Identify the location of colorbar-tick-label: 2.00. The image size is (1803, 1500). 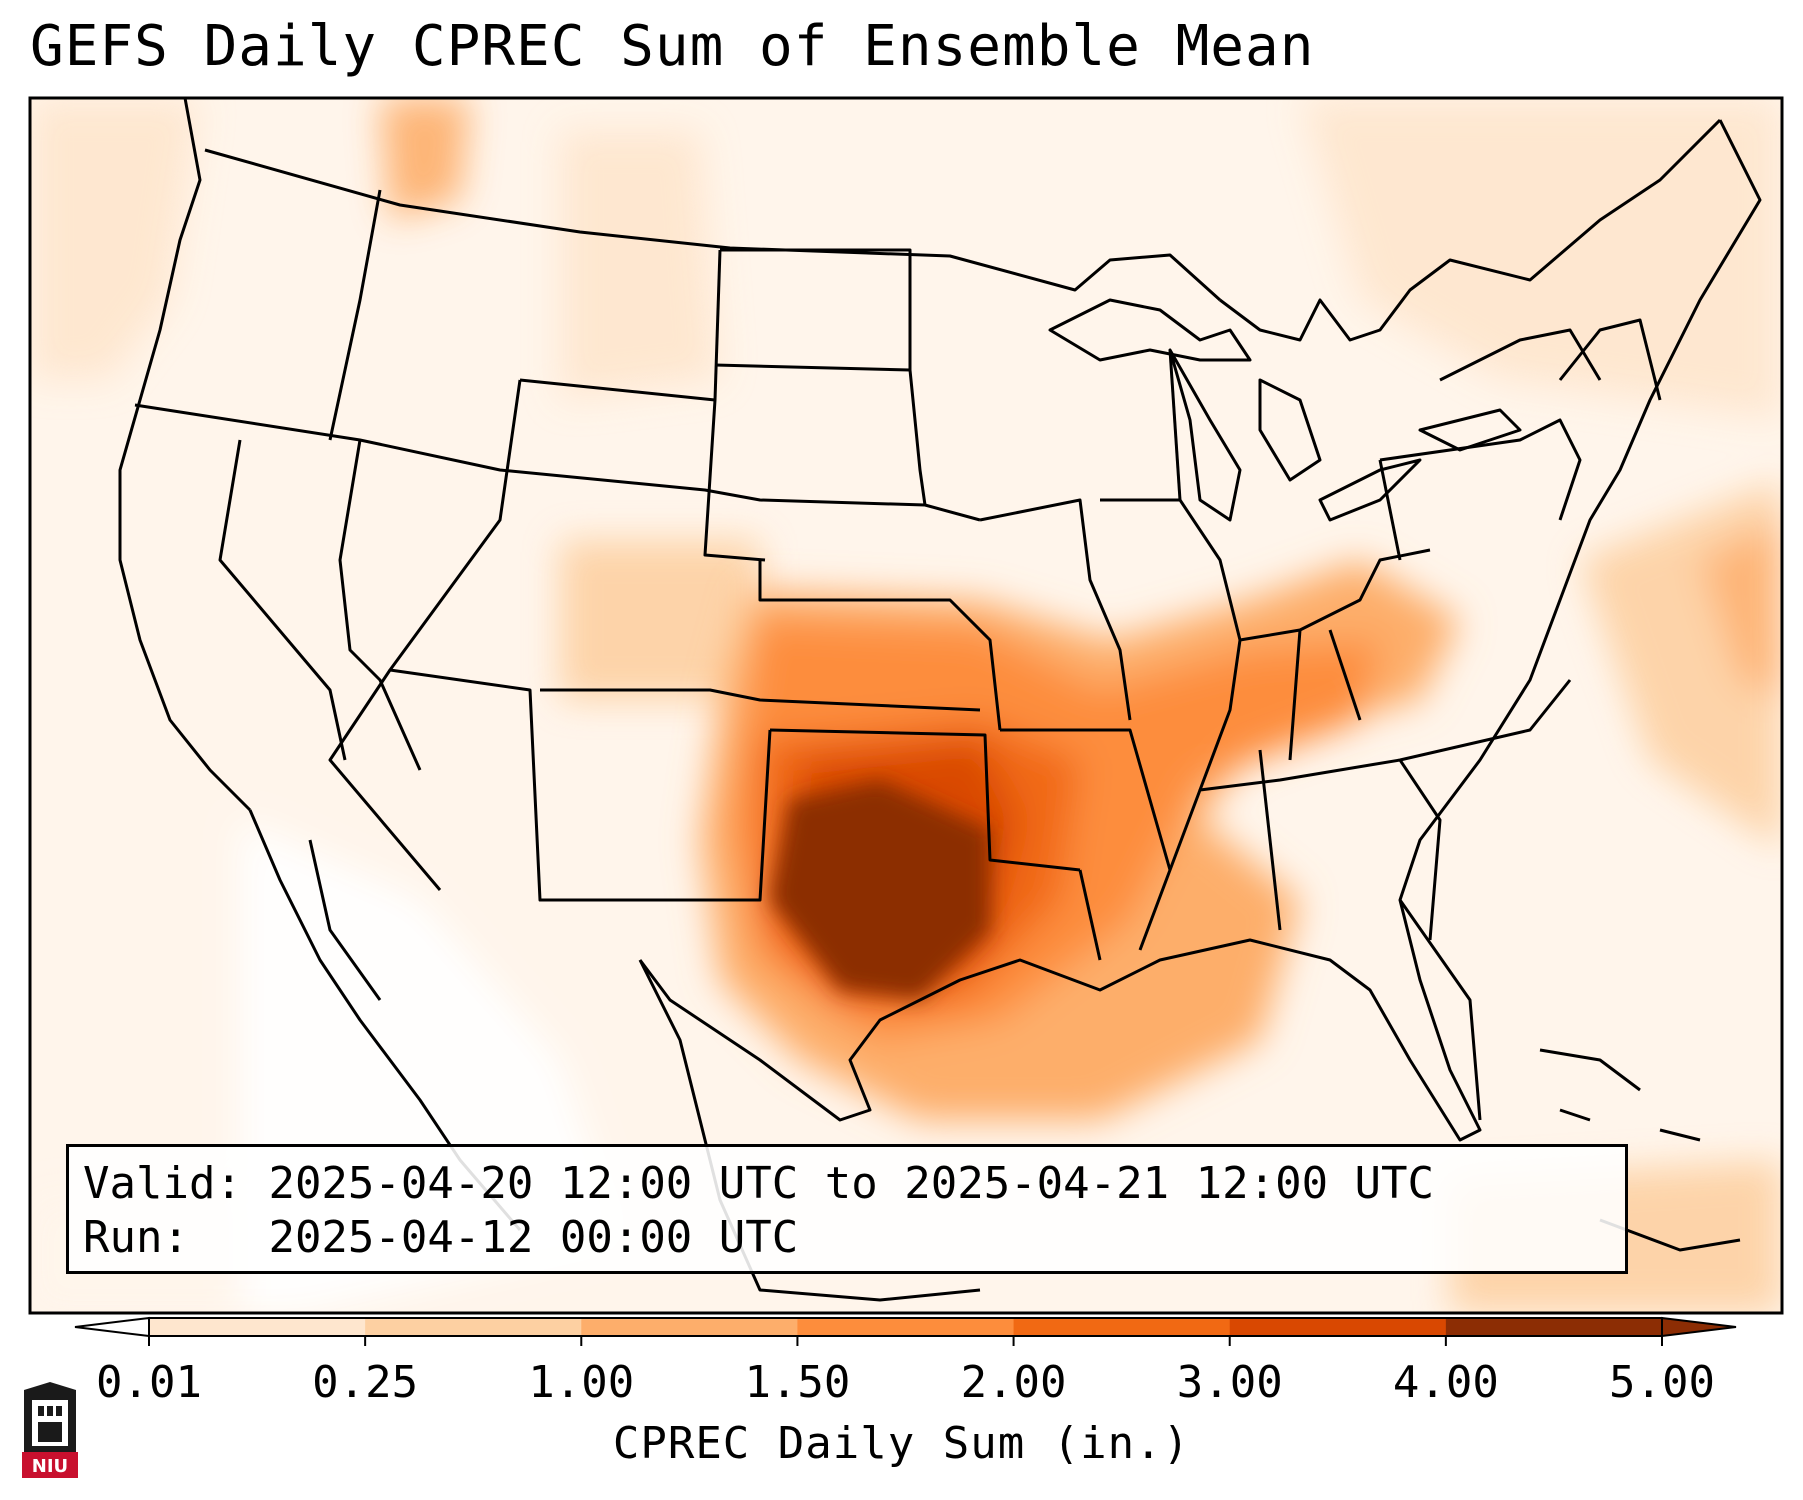
(1013, 1382).